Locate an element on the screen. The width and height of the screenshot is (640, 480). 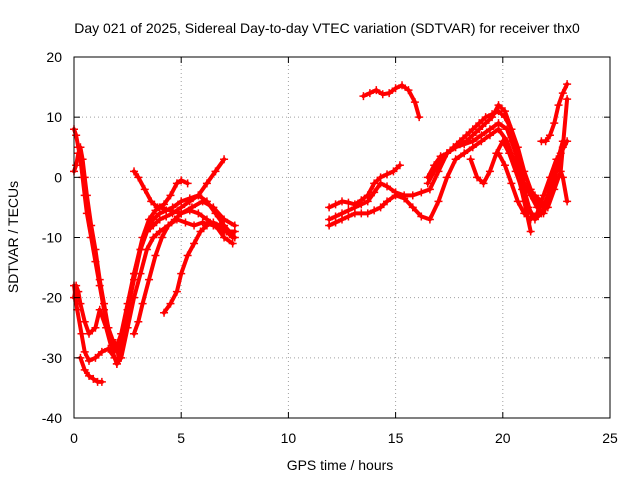
y-tick-label: -30 is located at coordinates (52, 358).